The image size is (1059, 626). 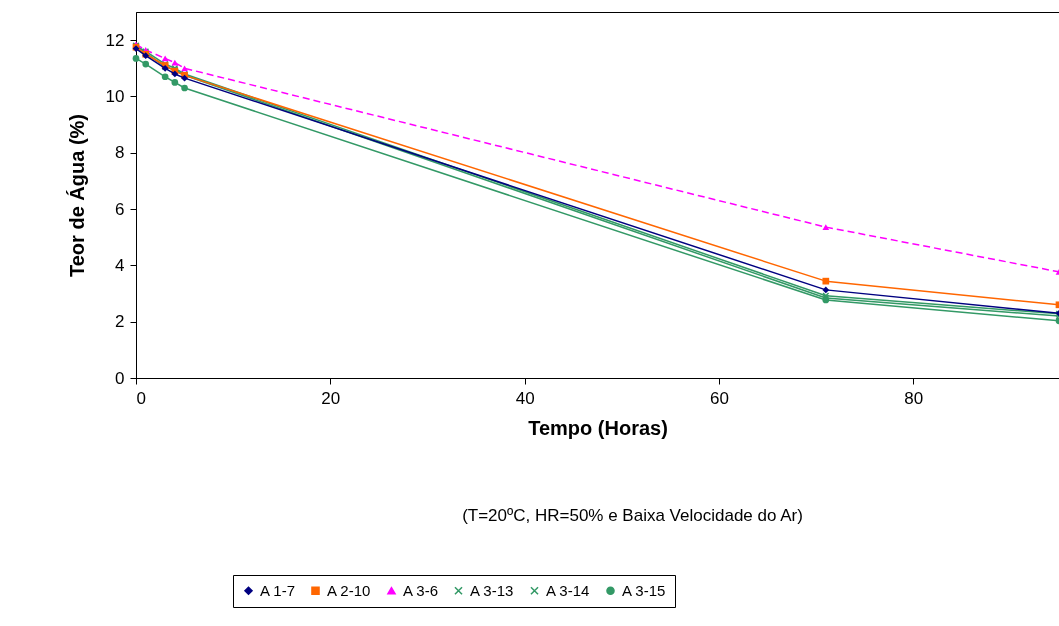 I want to click on x-tick-label: 20, so click(x=331, y=398).